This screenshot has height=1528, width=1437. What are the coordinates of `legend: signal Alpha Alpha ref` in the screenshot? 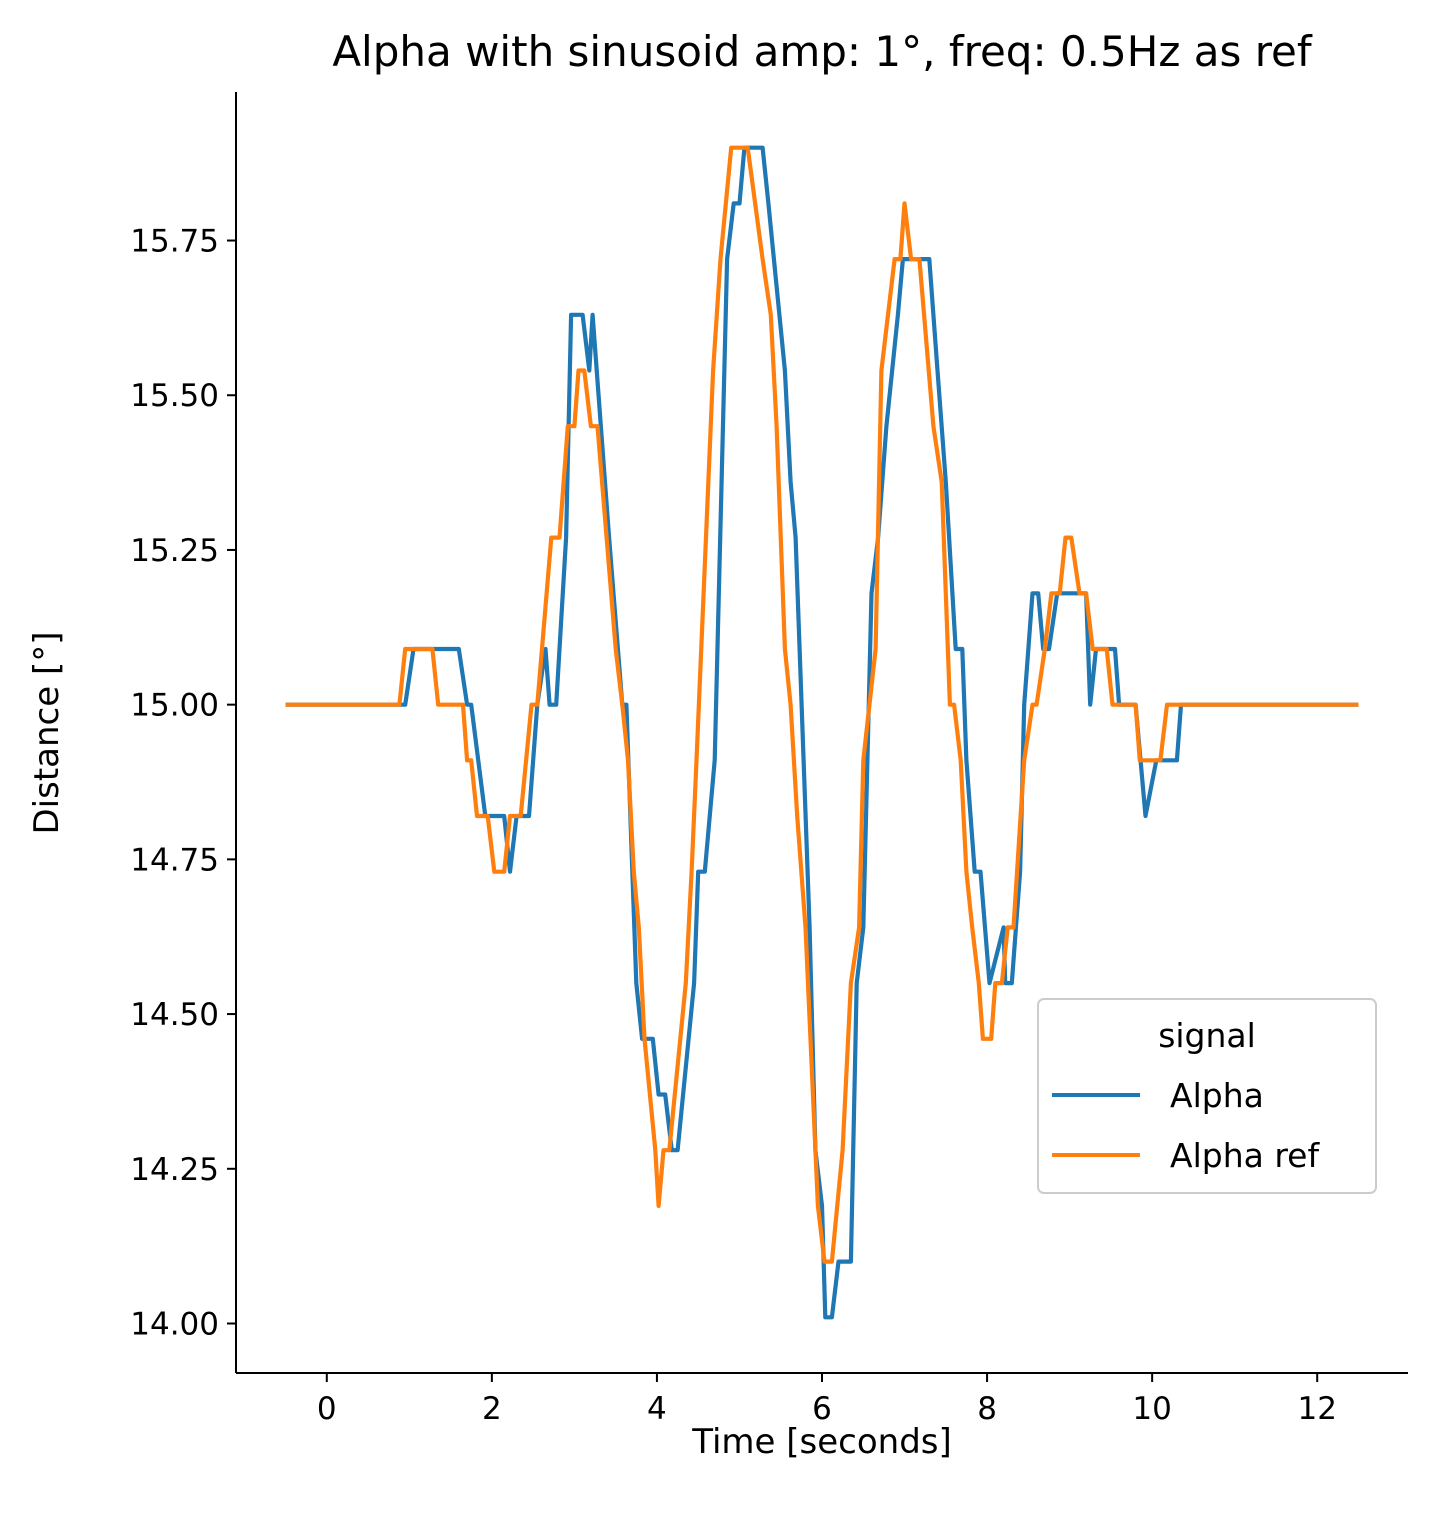 It's located at (1207, 1096).